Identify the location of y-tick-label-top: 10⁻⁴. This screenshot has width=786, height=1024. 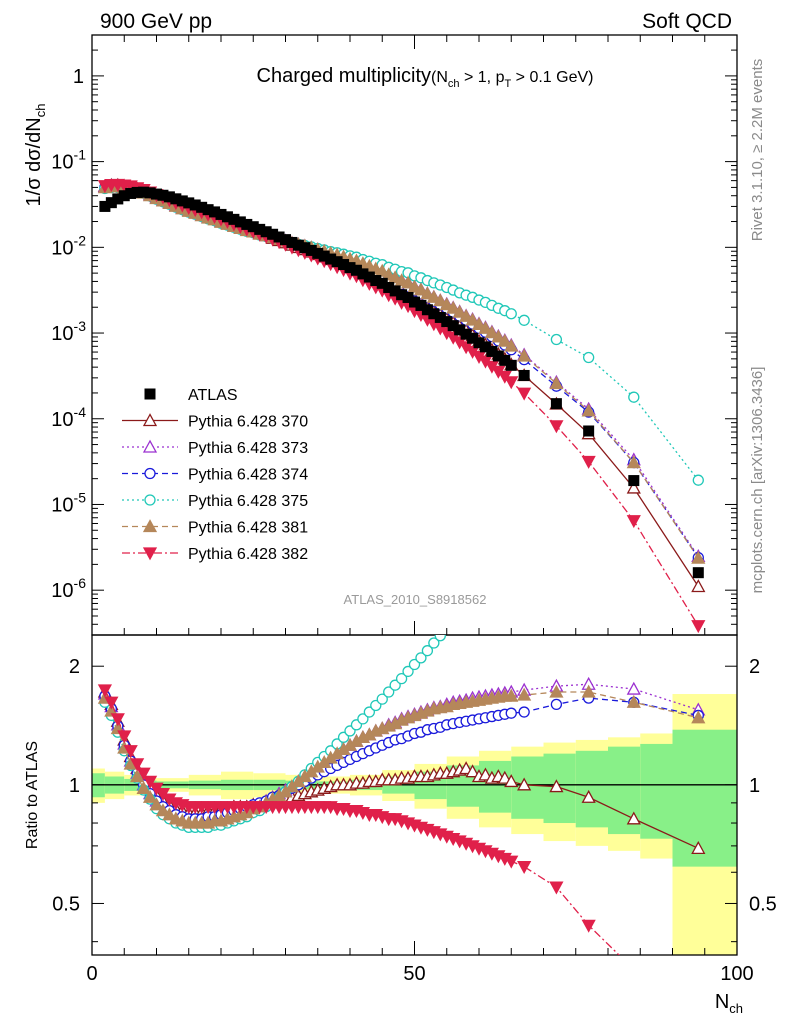
(68, 417).